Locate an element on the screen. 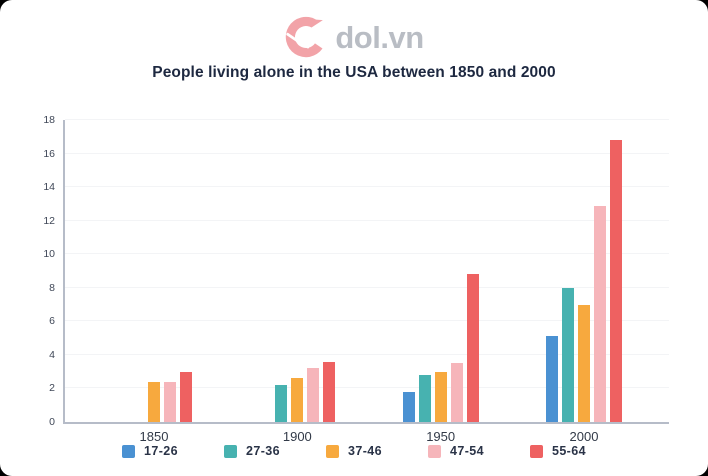  y-axis-tick-label: 16 is located at coordinates (49, 153).